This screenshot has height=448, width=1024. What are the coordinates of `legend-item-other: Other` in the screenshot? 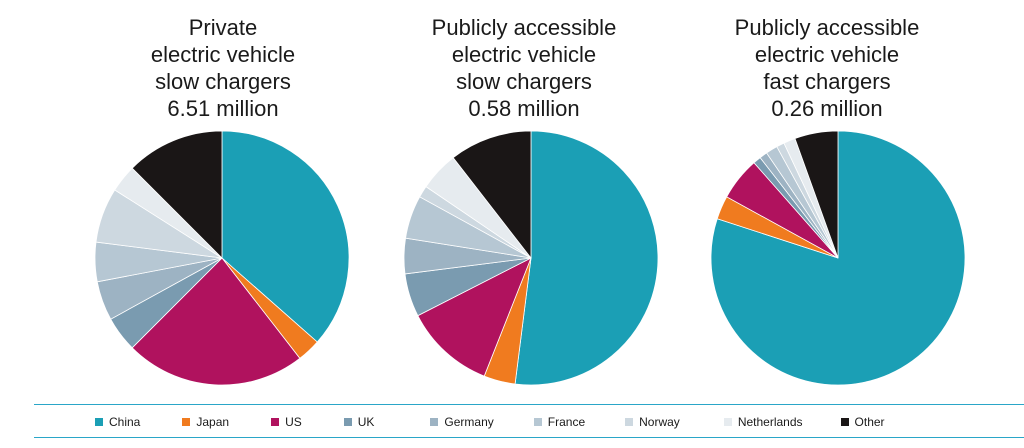 It's located at (862, 422).